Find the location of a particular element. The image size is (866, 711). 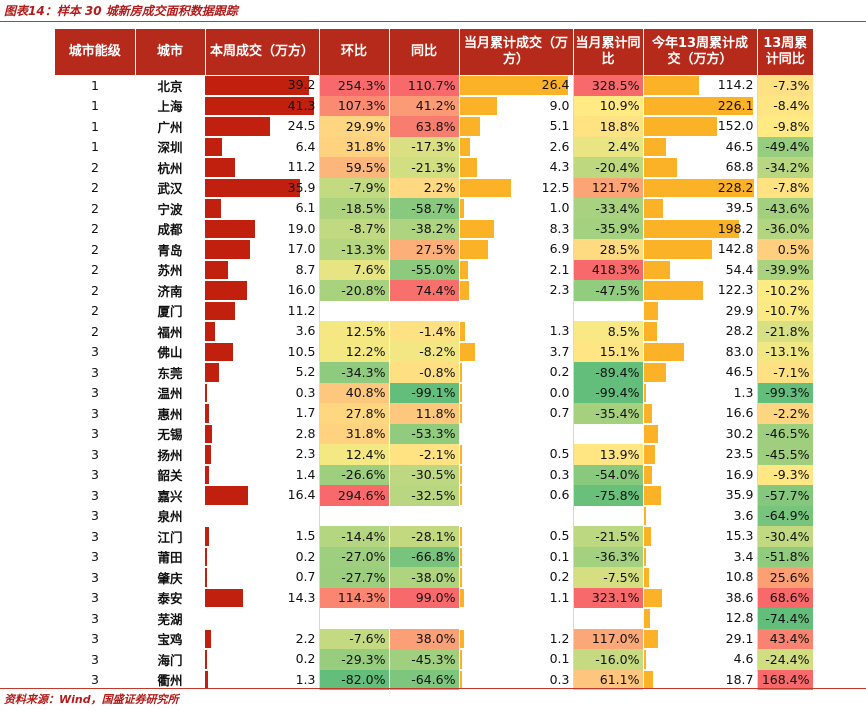

y13-cum-value: 18.7 is located at coordinates (739, 679).